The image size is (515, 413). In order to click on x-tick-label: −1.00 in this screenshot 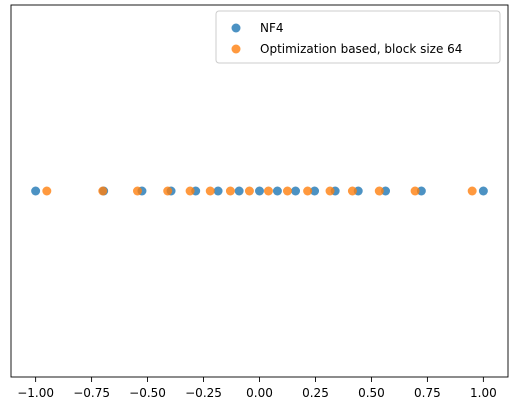, I will do `click(35, 393)`.